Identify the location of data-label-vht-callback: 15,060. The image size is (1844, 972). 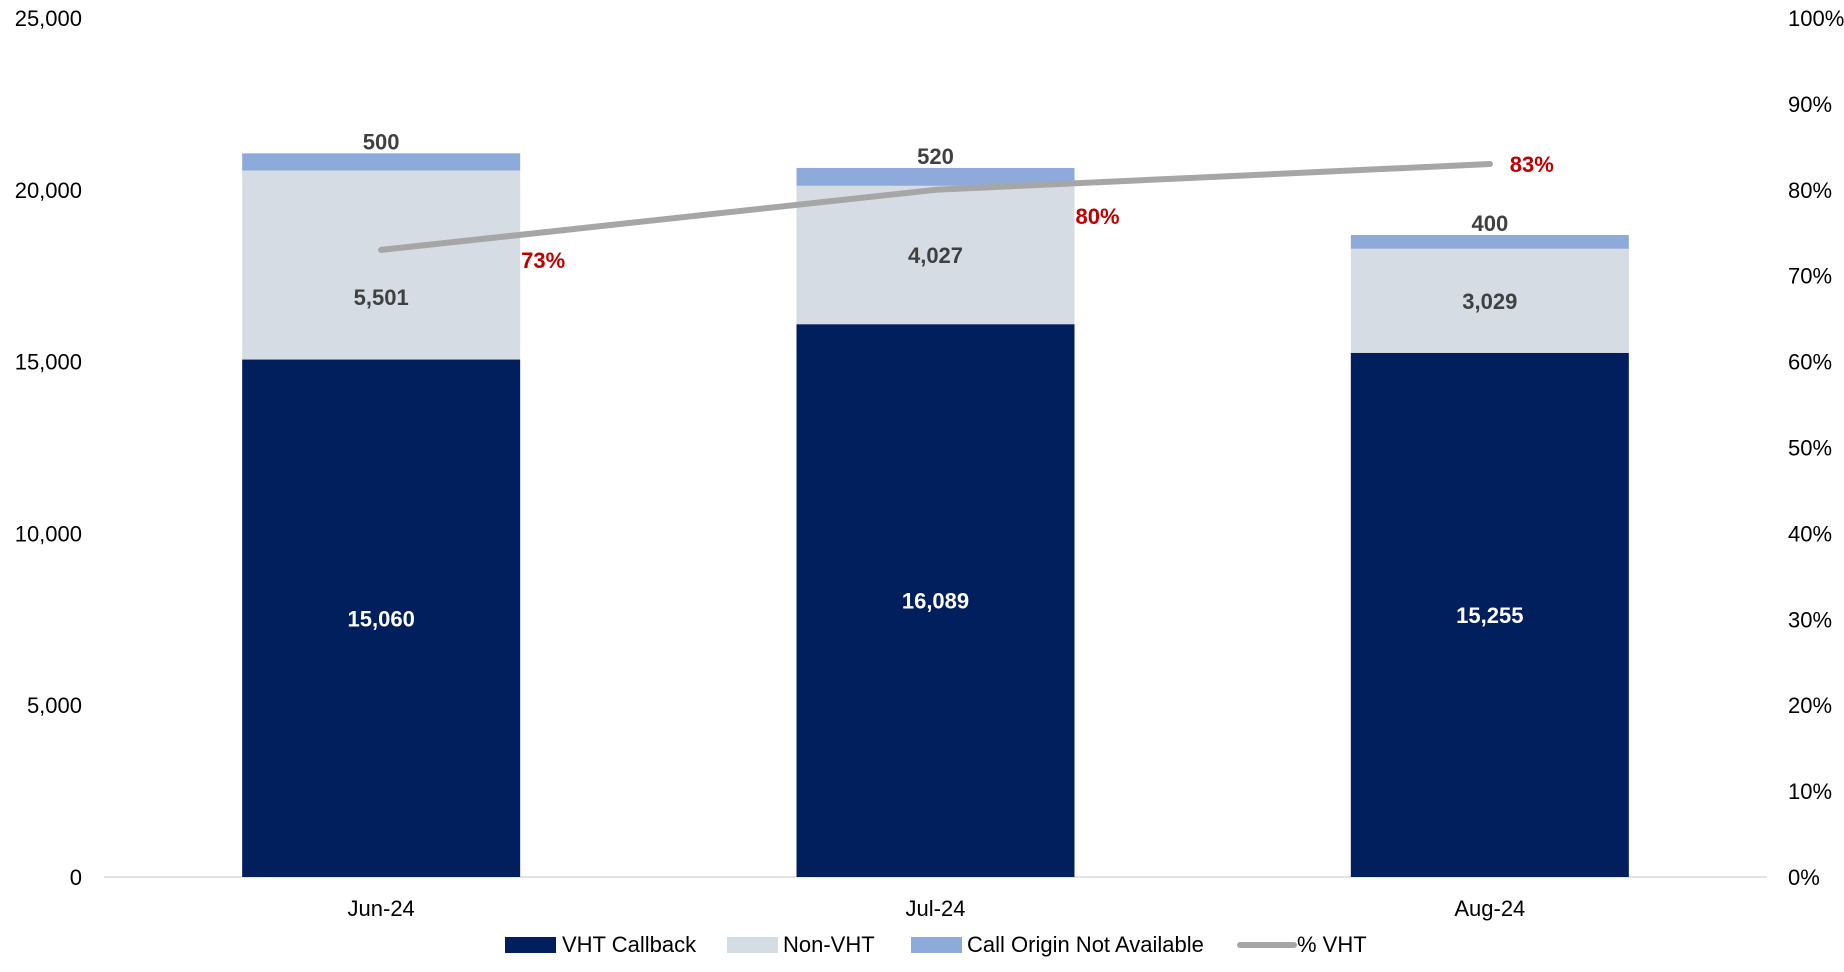
(381, 618).